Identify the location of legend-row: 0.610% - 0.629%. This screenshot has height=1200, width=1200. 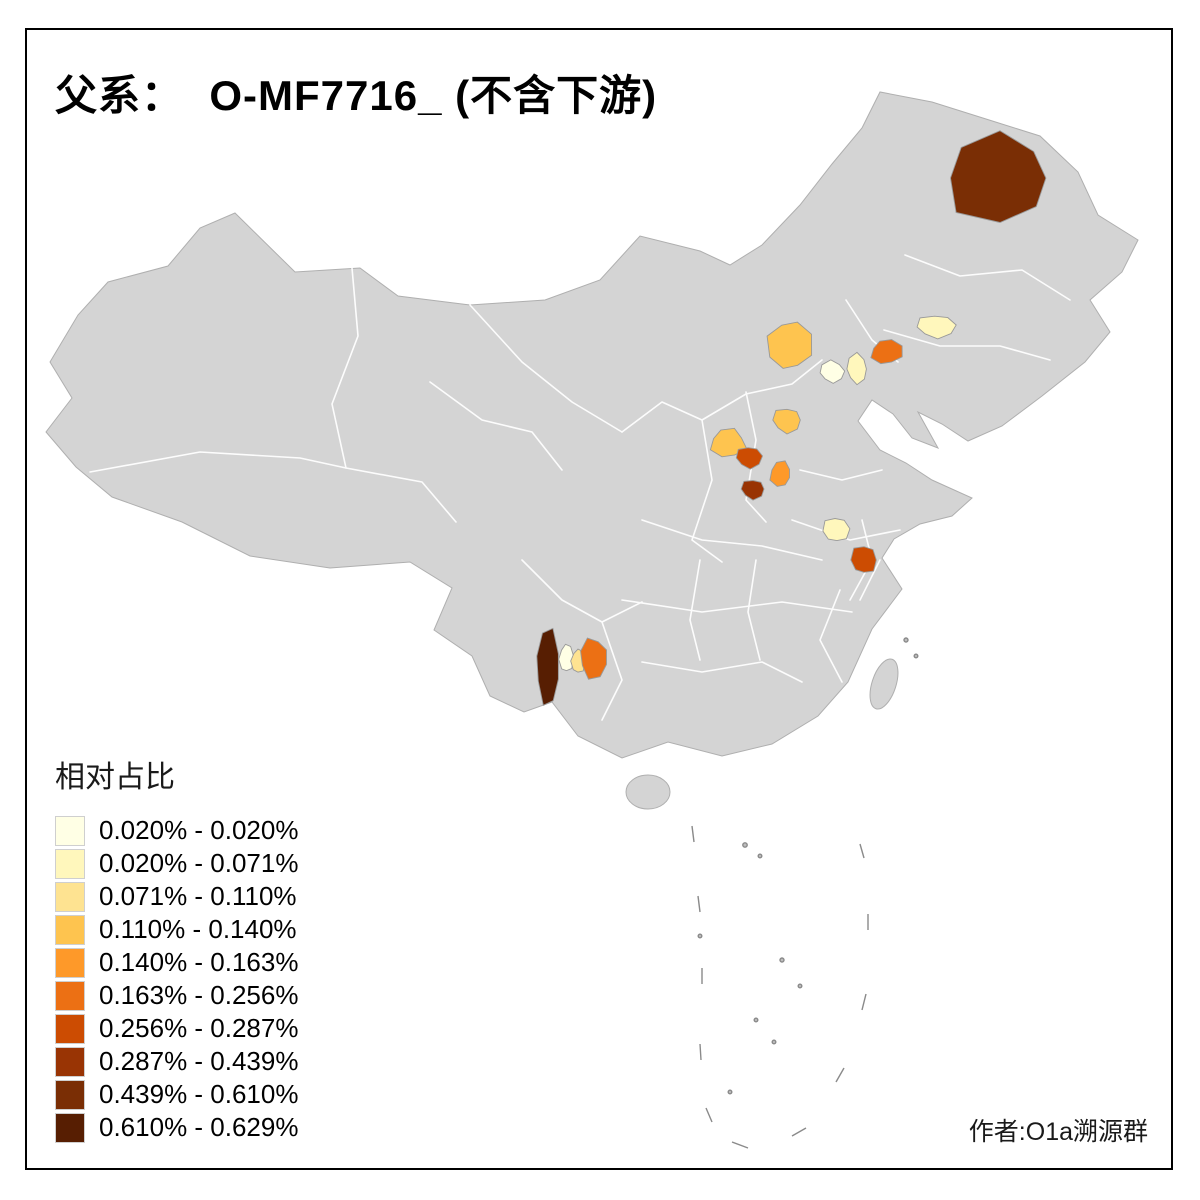
(220, 1127).